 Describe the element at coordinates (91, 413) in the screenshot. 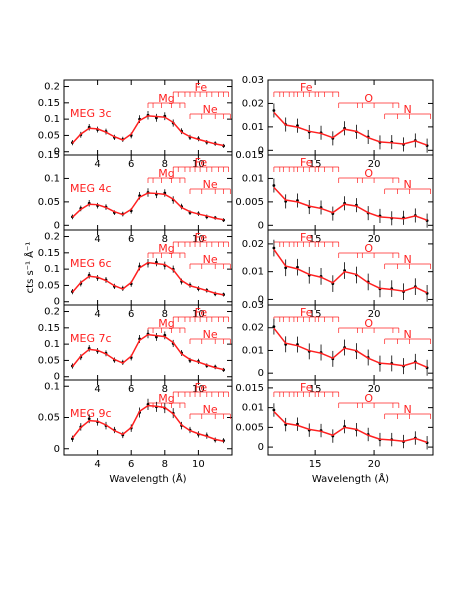

I see `panel-label: MEG 9c` at that location.